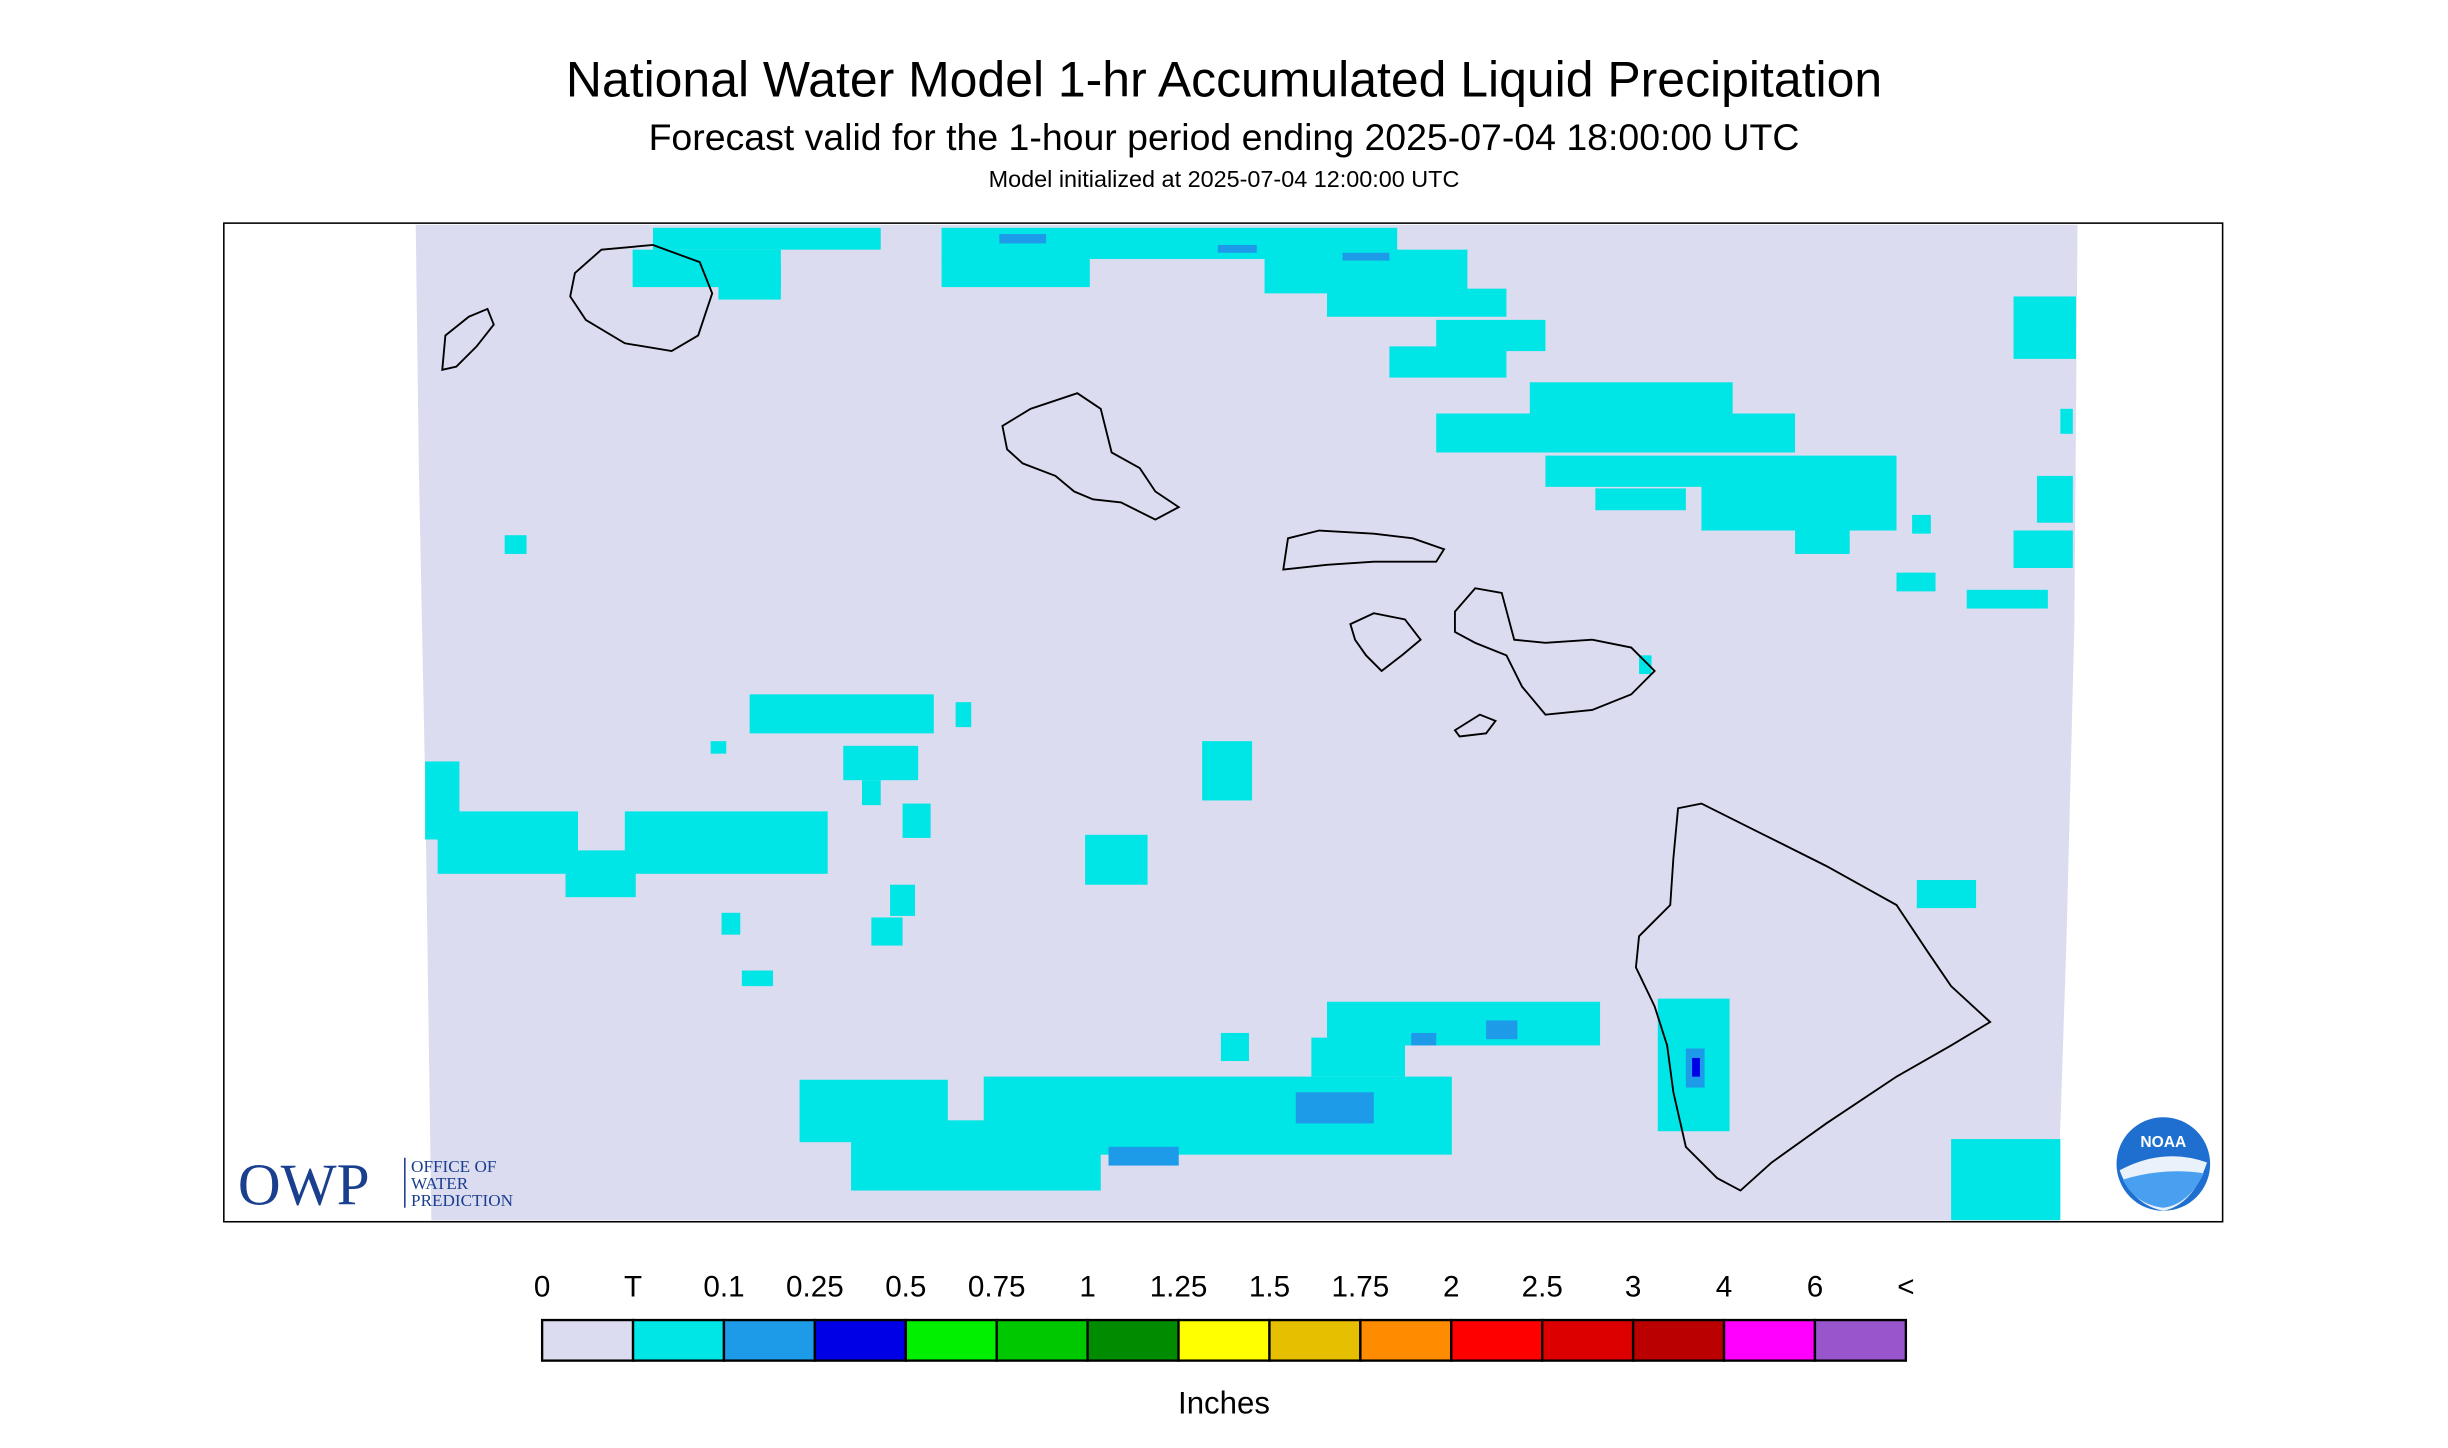  Describe the element at coordinates (997, 1287) in the screenshot. I see `legend-label: 0.75` at that location.